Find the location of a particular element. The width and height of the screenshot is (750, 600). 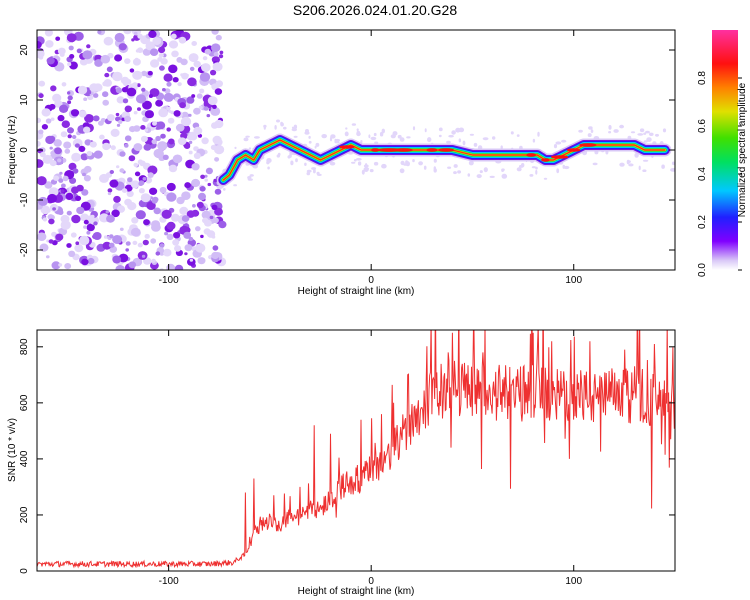

colorbar-ticks: 0.0 0.2 0.4 0.6 0.8 is located at coordinates (719, 174).